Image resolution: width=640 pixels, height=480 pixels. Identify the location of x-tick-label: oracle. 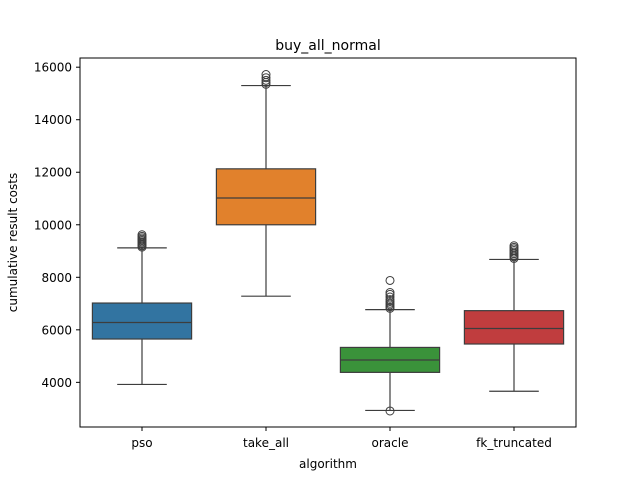
(390, 443).